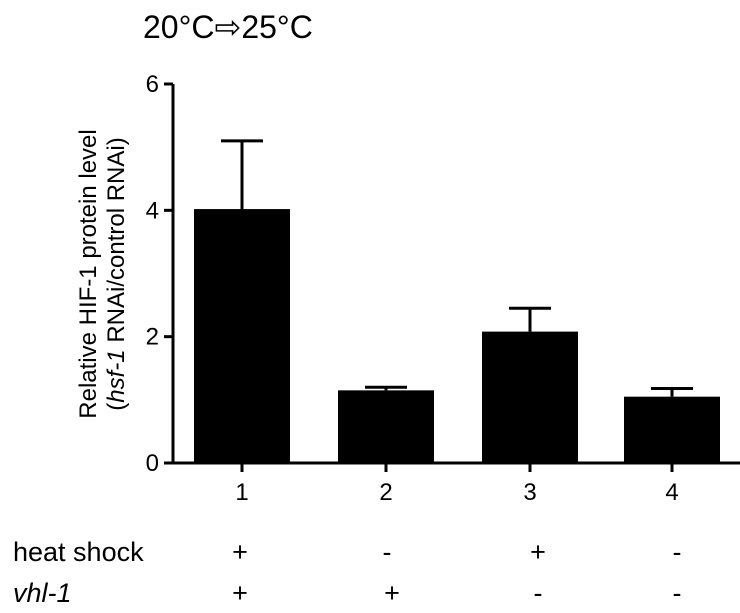 Image resolution: width=740 pixels, height=613 pixels. What do you see at coordinates (529, 492) in the screenshot?
I see `x-tick-label: 3` at bounding box center [529, 492].